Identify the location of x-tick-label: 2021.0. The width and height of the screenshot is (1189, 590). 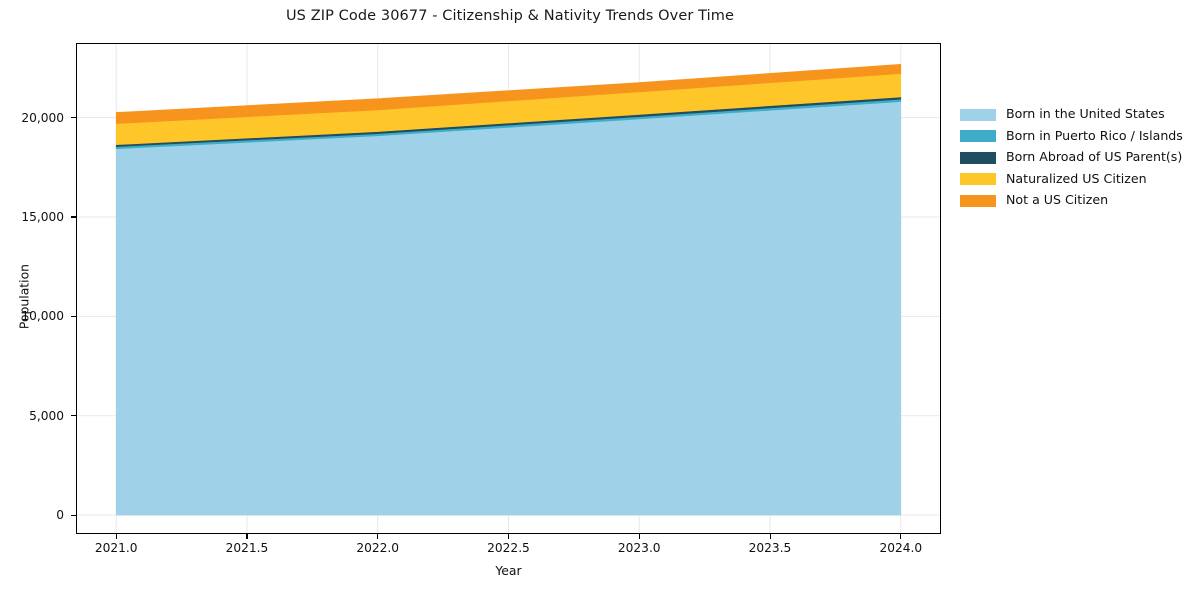
(116, 548).